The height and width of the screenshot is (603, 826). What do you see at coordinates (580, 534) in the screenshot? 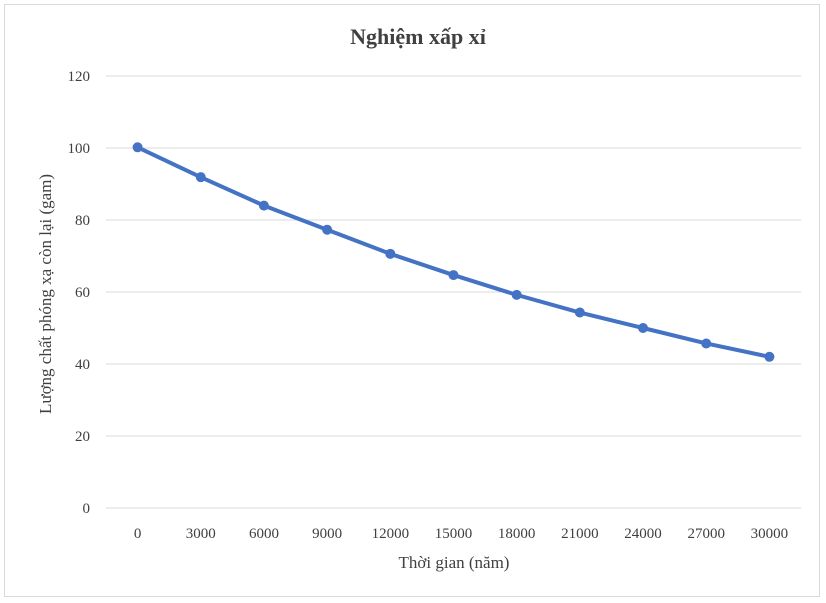
I see `x-tick-label: 21000` at bounding box center [580, 534].